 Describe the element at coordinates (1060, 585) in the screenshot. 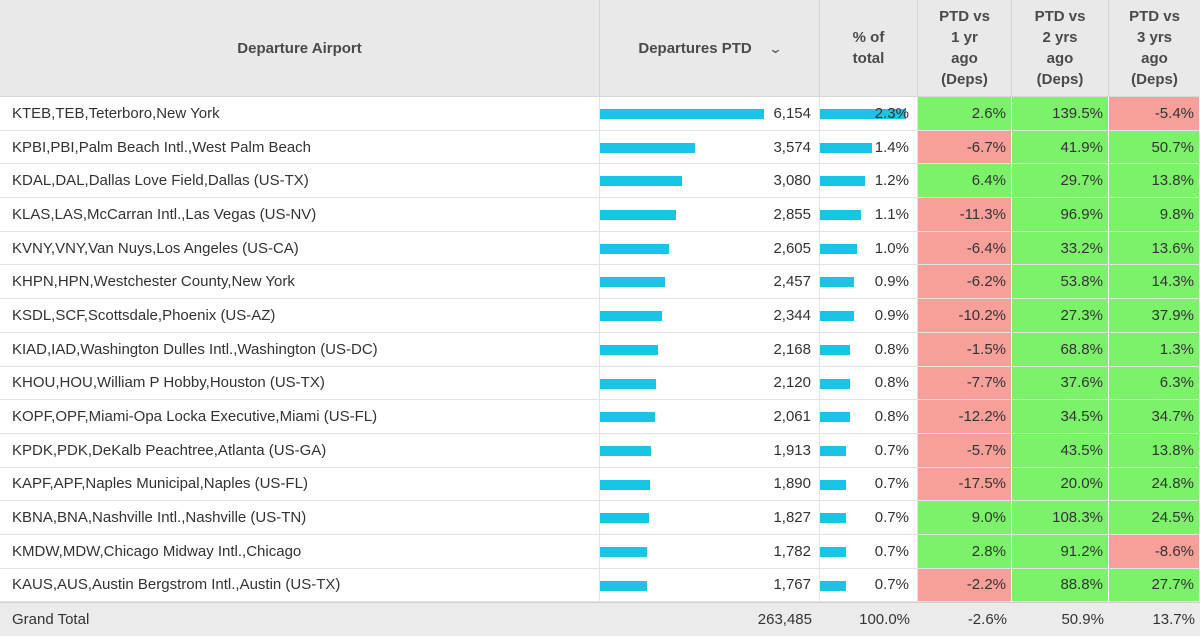

I see `ptd-2yrs-cell: 88.8%` at that location.